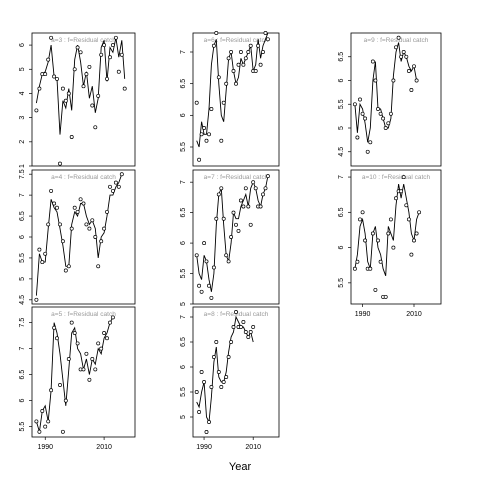 The image size is (480, 480). I want to click on y-tick-label: 2, so click(22, 142).